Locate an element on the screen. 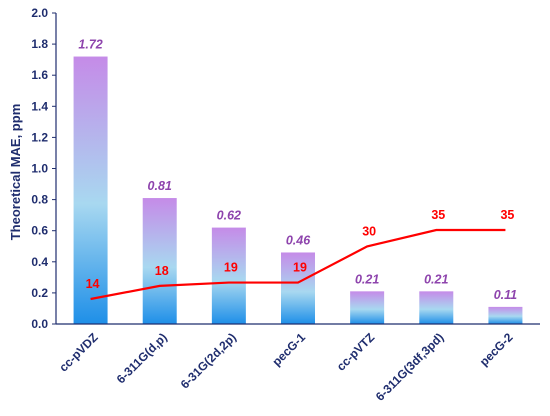  line-series-path is located at coordinates (298, 264).